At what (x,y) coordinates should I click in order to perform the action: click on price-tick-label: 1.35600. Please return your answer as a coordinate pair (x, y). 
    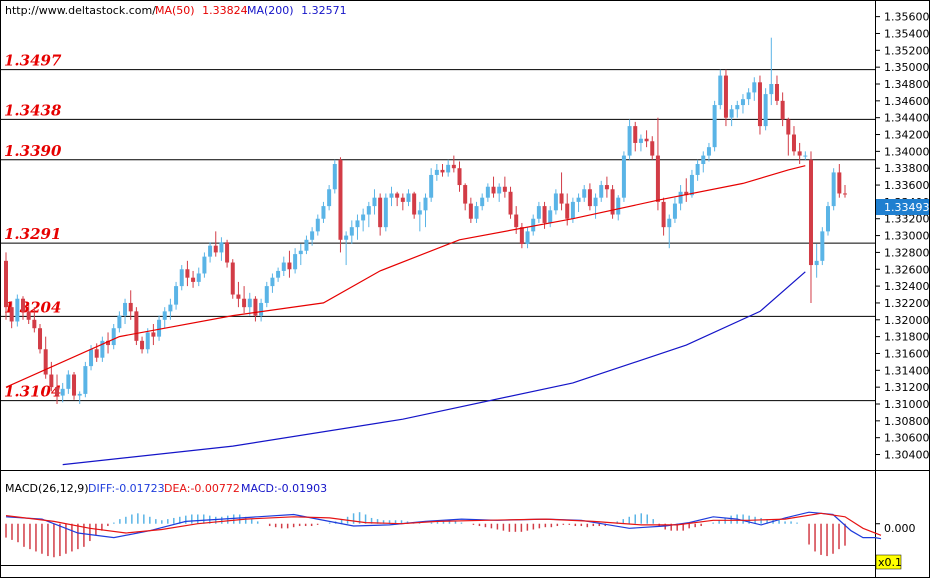
    Looking at the image, I should click on (907, 17).